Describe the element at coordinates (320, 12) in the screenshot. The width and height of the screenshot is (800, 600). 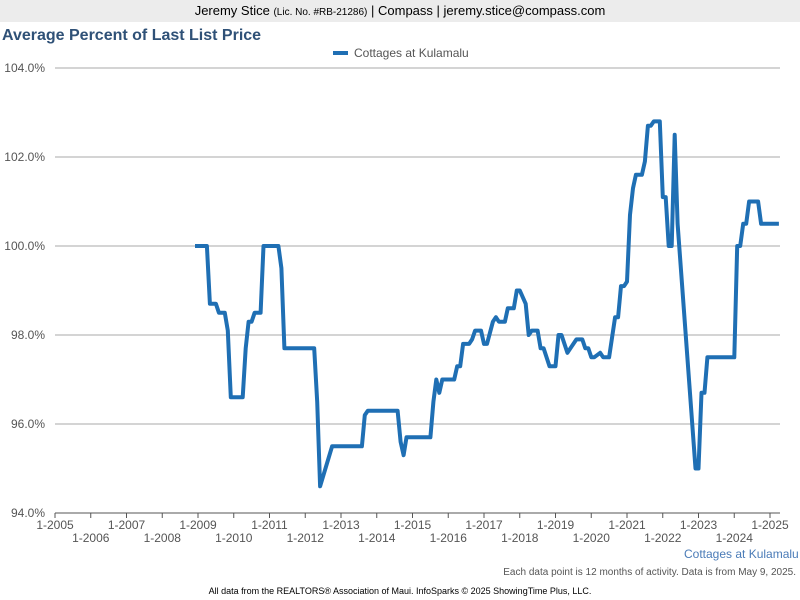
I see `license: (Lic. No. #RB-21286)` at that location.